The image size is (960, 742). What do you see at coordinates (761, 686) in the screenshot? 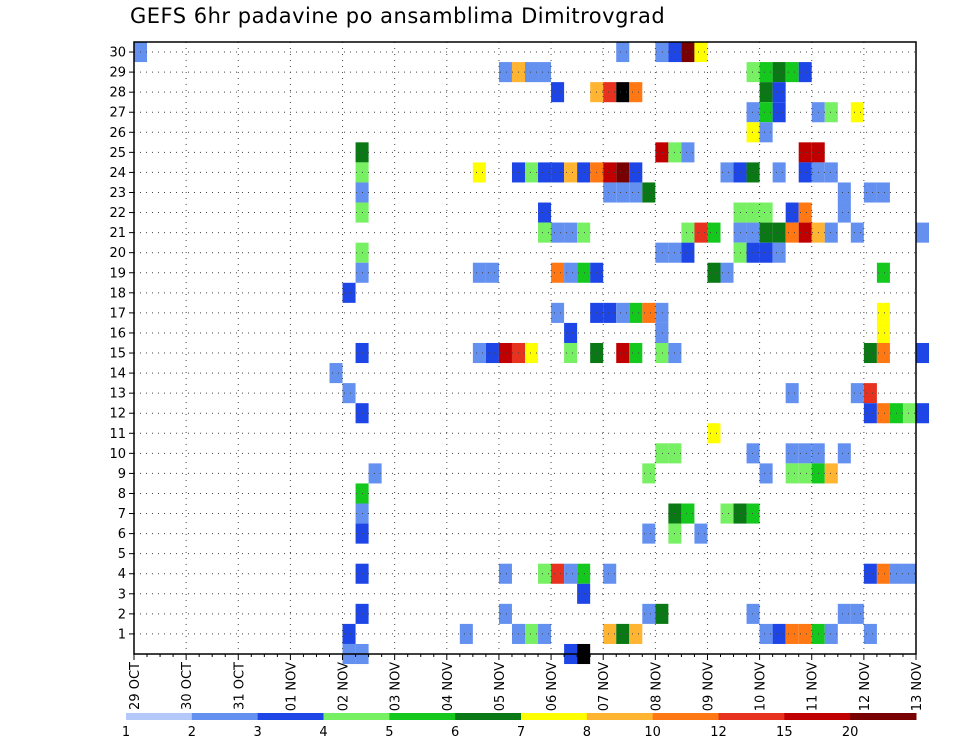
I see `x-tick-label: 10 NOV` at bounding box center [761, 686].